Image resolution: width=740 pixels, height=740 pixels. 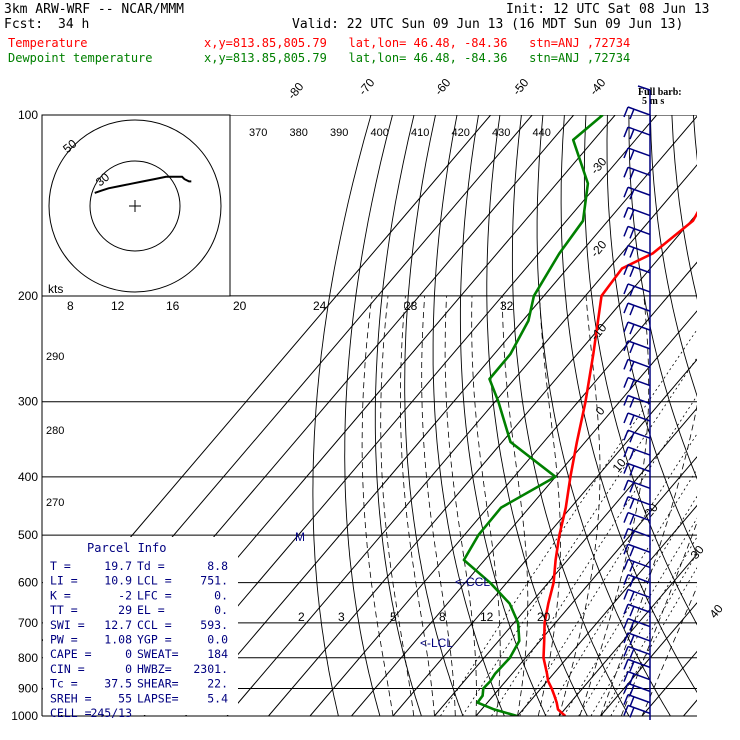 I want to click on pressure-tick-label-1000: 1000, so click(x=24, y=716).